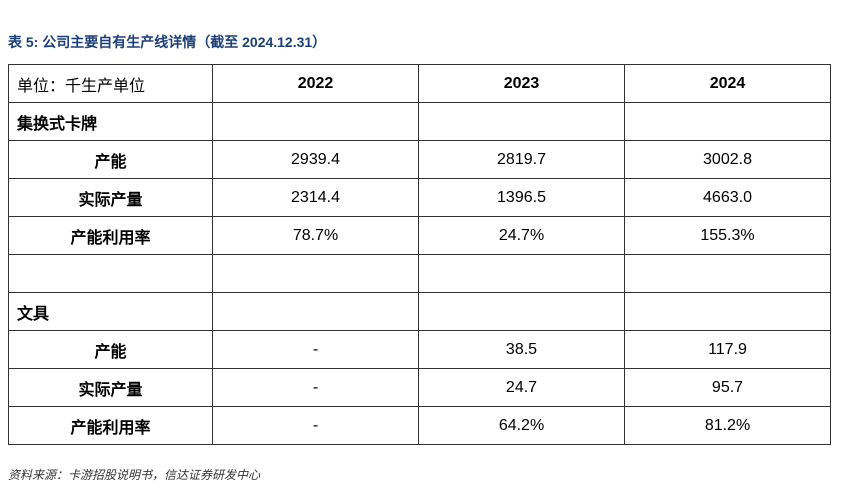  I want to click on table-row: 产能 2939.4 2819.7 3002.8, so click(419, 159).